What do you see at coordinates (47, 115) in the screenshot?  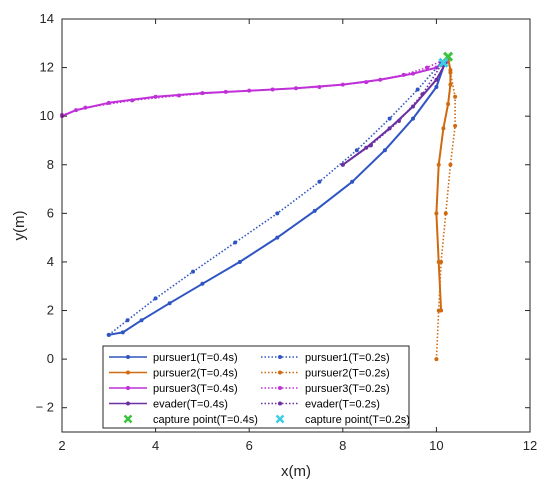 I see `y-tick-label: 10` at bounding box center [47, 115].